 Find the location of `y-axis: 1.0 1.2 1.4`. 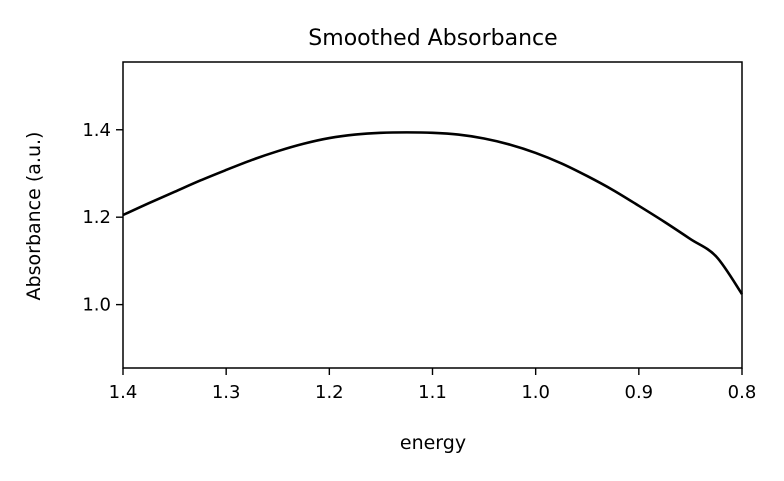

y-axis: 1.0 1.2 1.4 is located at coordinates (102, 218).